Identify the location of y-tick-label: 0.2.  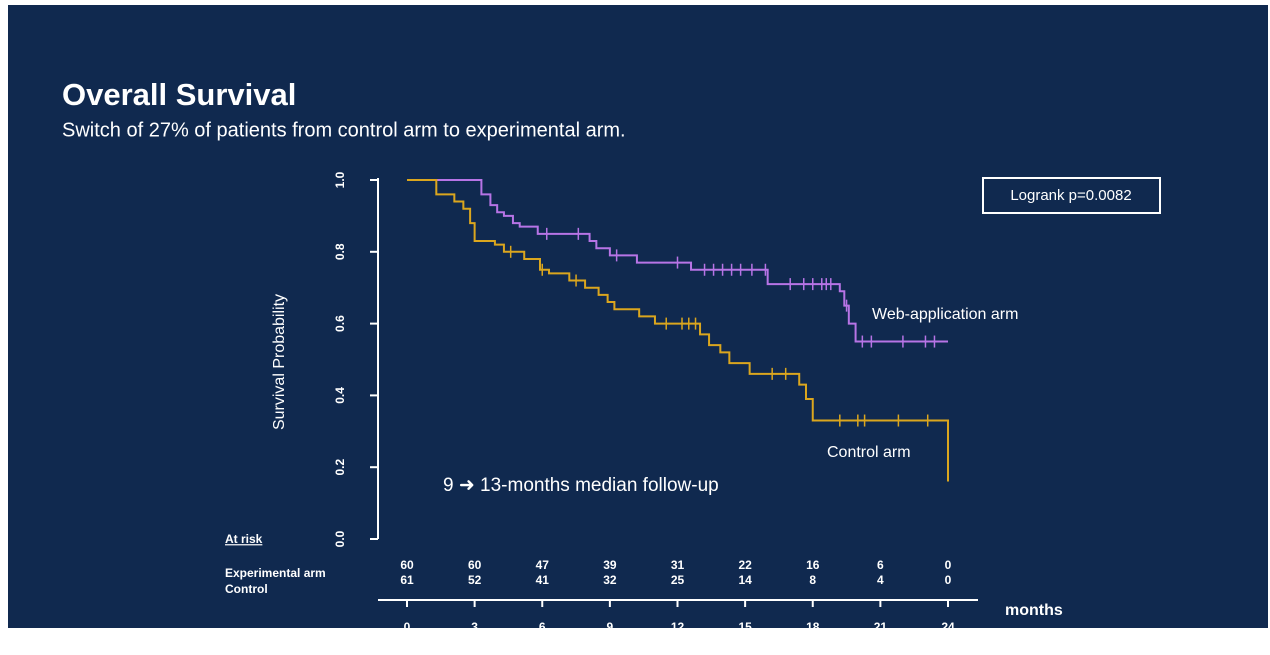
(340, 467).